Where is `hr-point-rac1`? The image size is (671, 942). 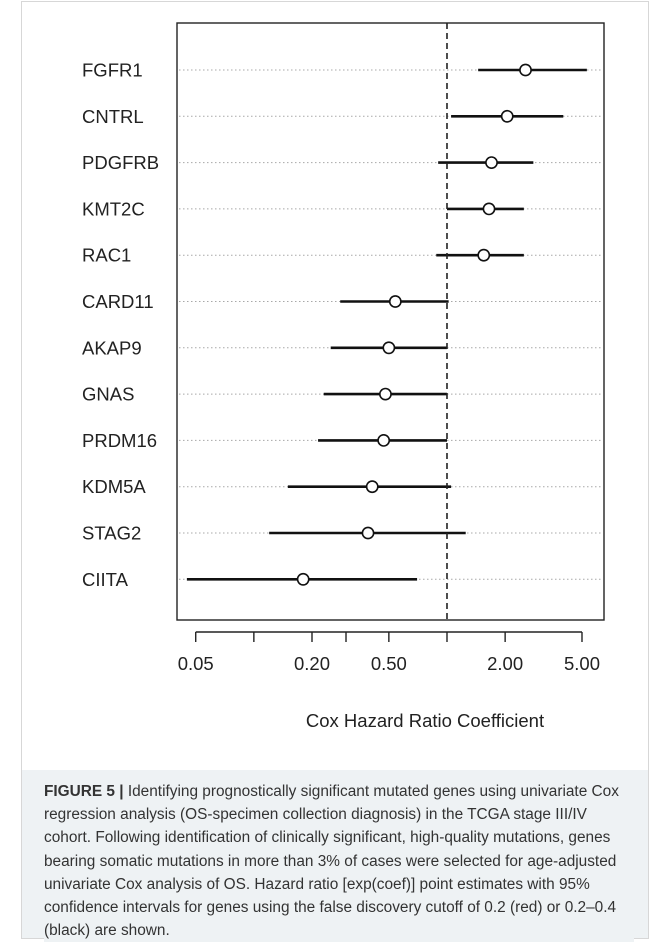
hr-point-rac1 is located at coordinates (484, 255).